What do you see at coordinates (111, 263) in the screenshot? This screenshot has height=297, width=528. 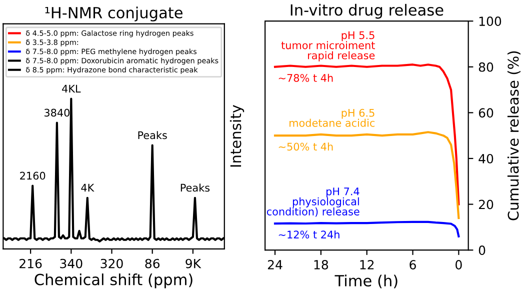 I see `x-tick-label: 320` at bounding box center [111, 263].